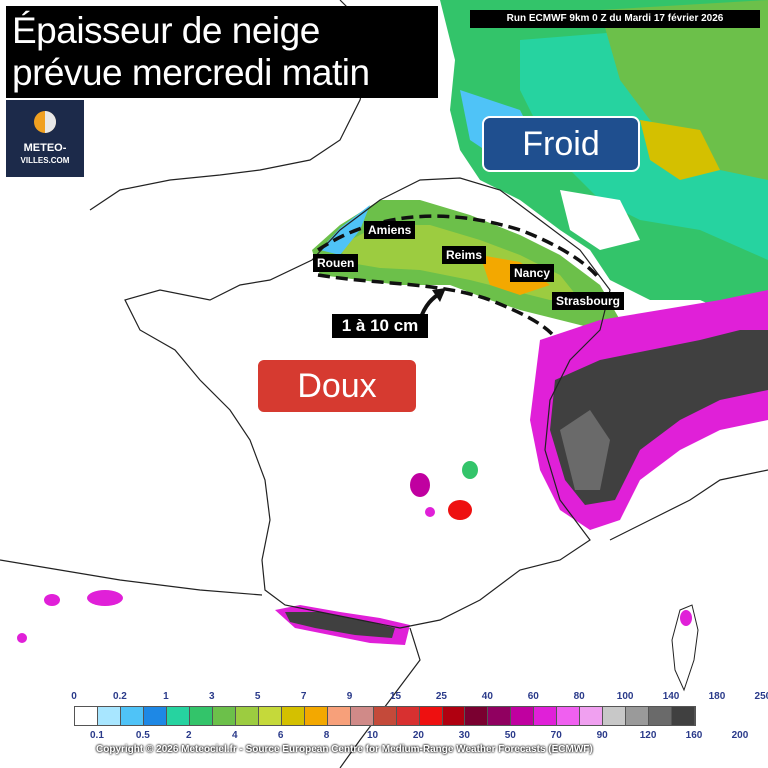 This screenshot has height=768, width=768. Describe the element at coordinates (441, 696) in the screenshot. I see `legend-tick-upper: 25` at that location.